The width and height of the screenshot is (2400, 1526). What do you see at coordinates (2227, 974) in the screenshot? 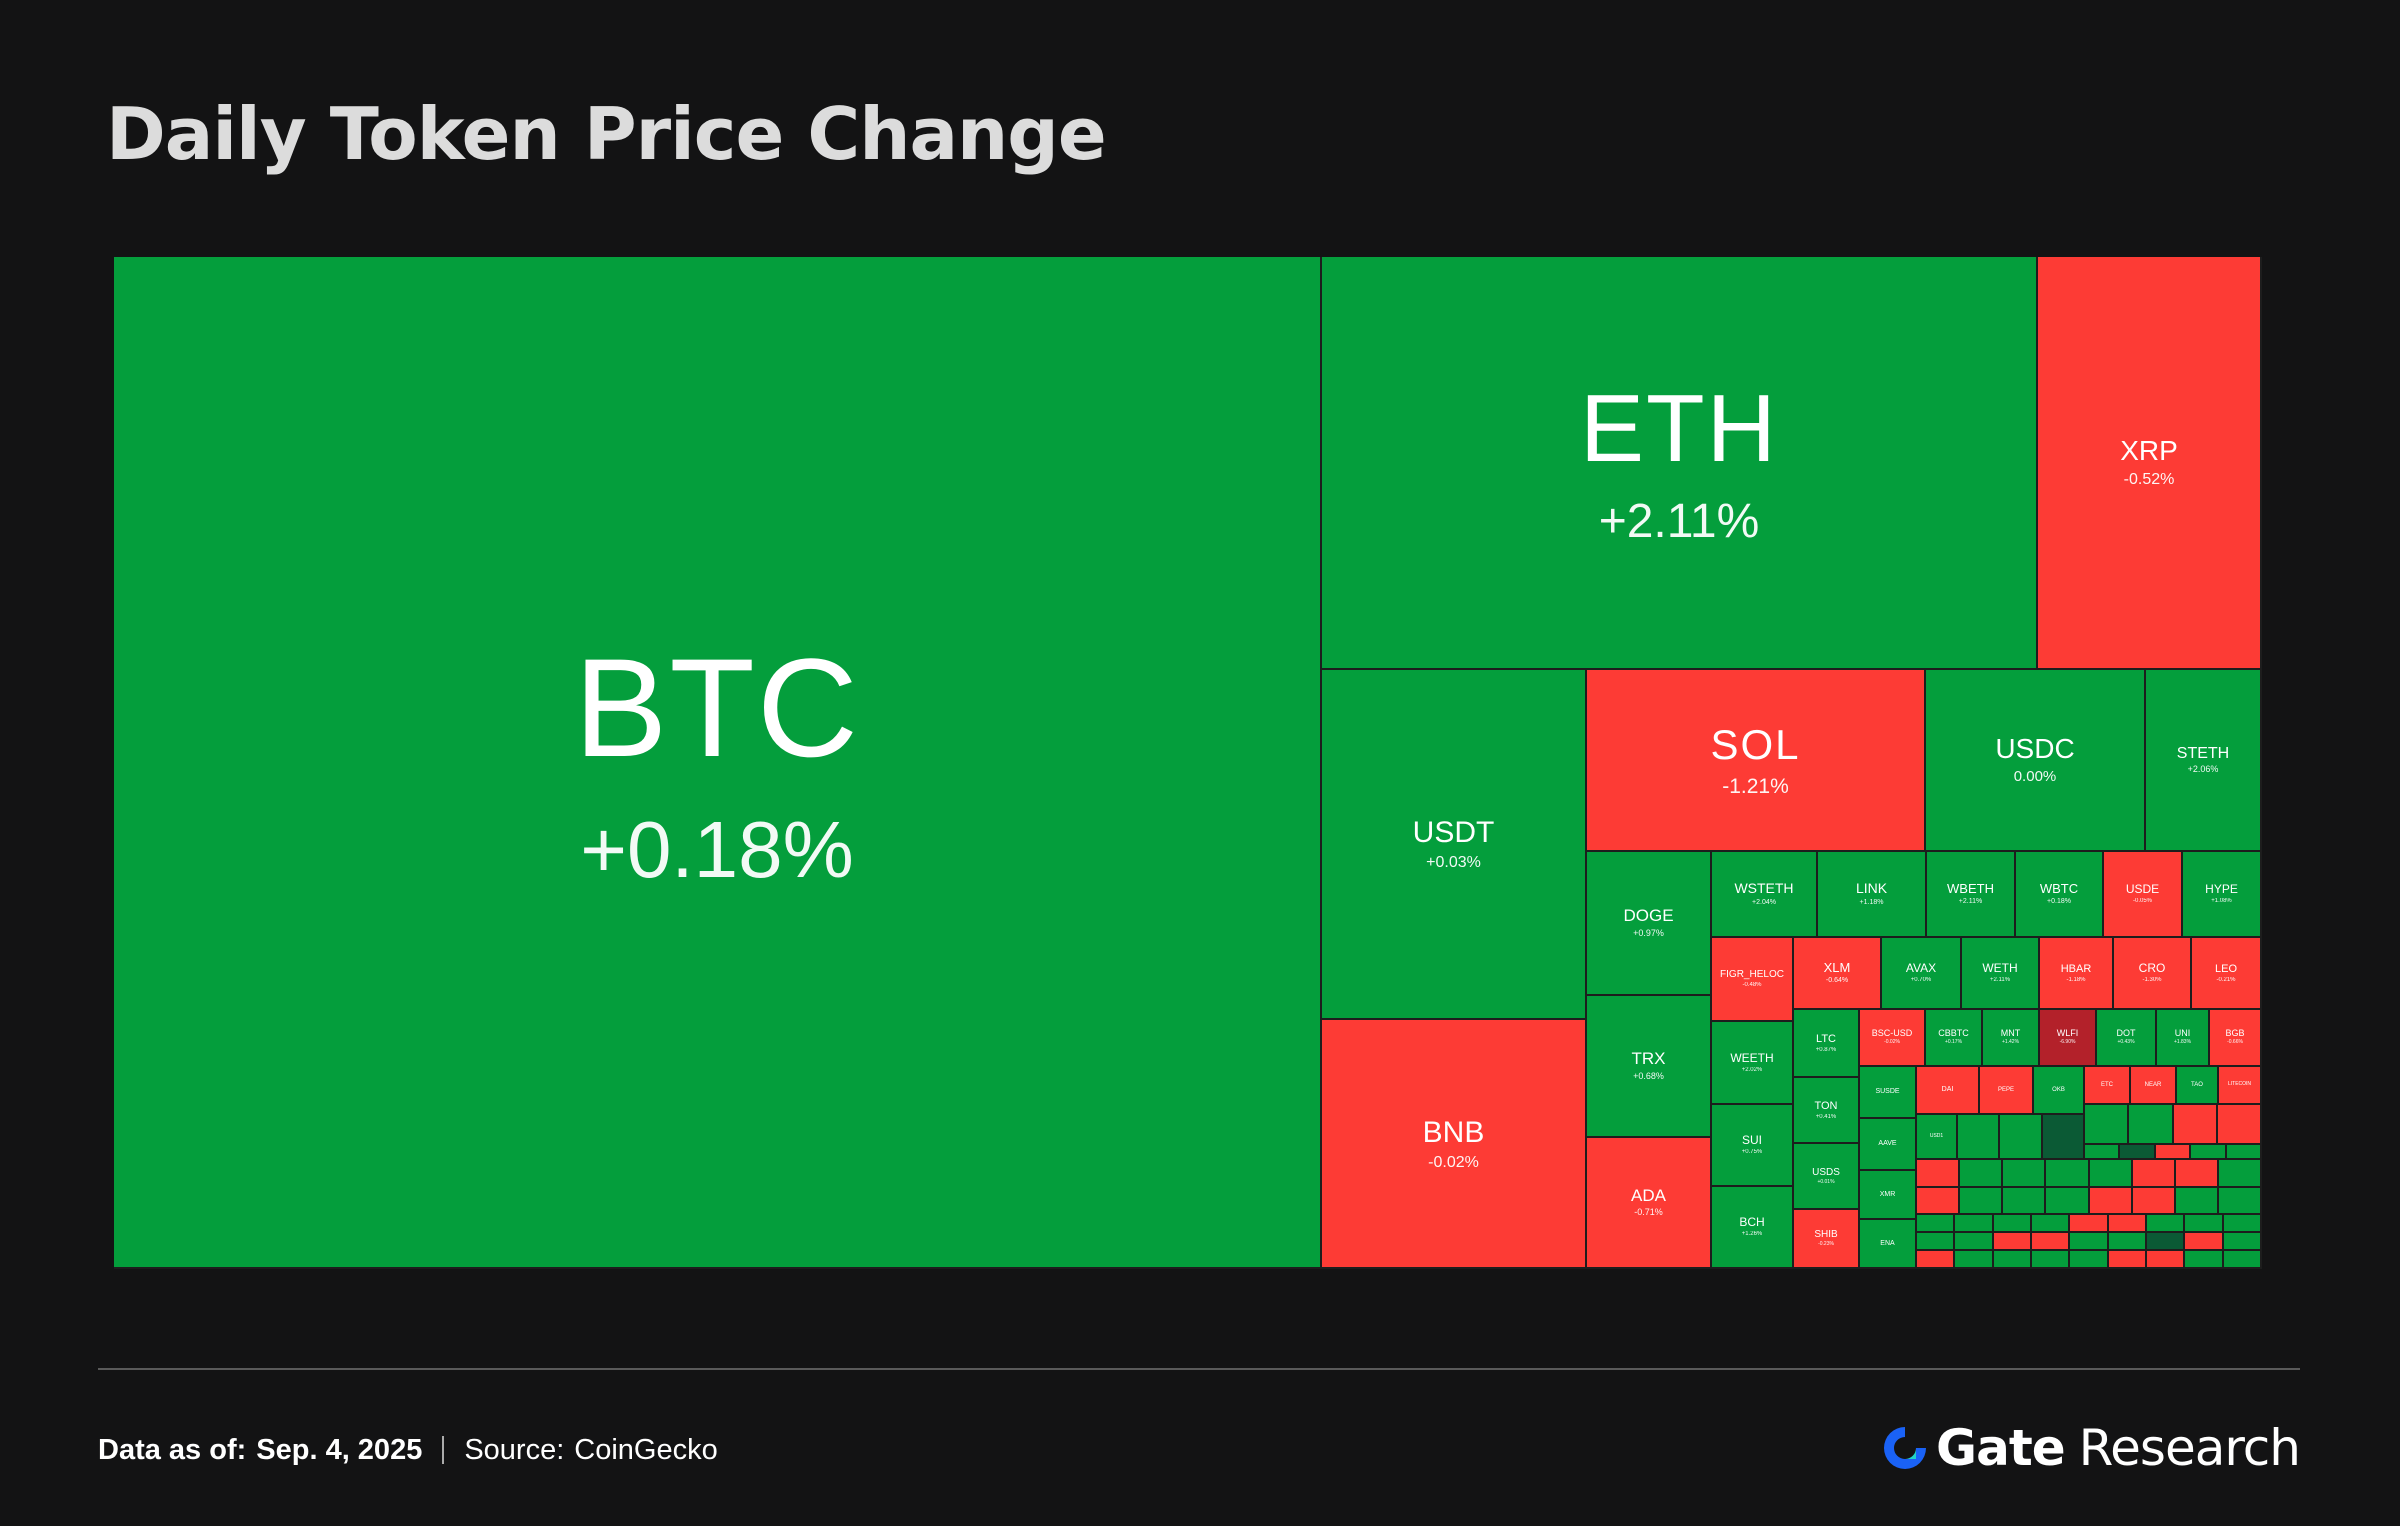
I see `tile-leo: LEO -0.21%` at bounding box center [2227, 974].